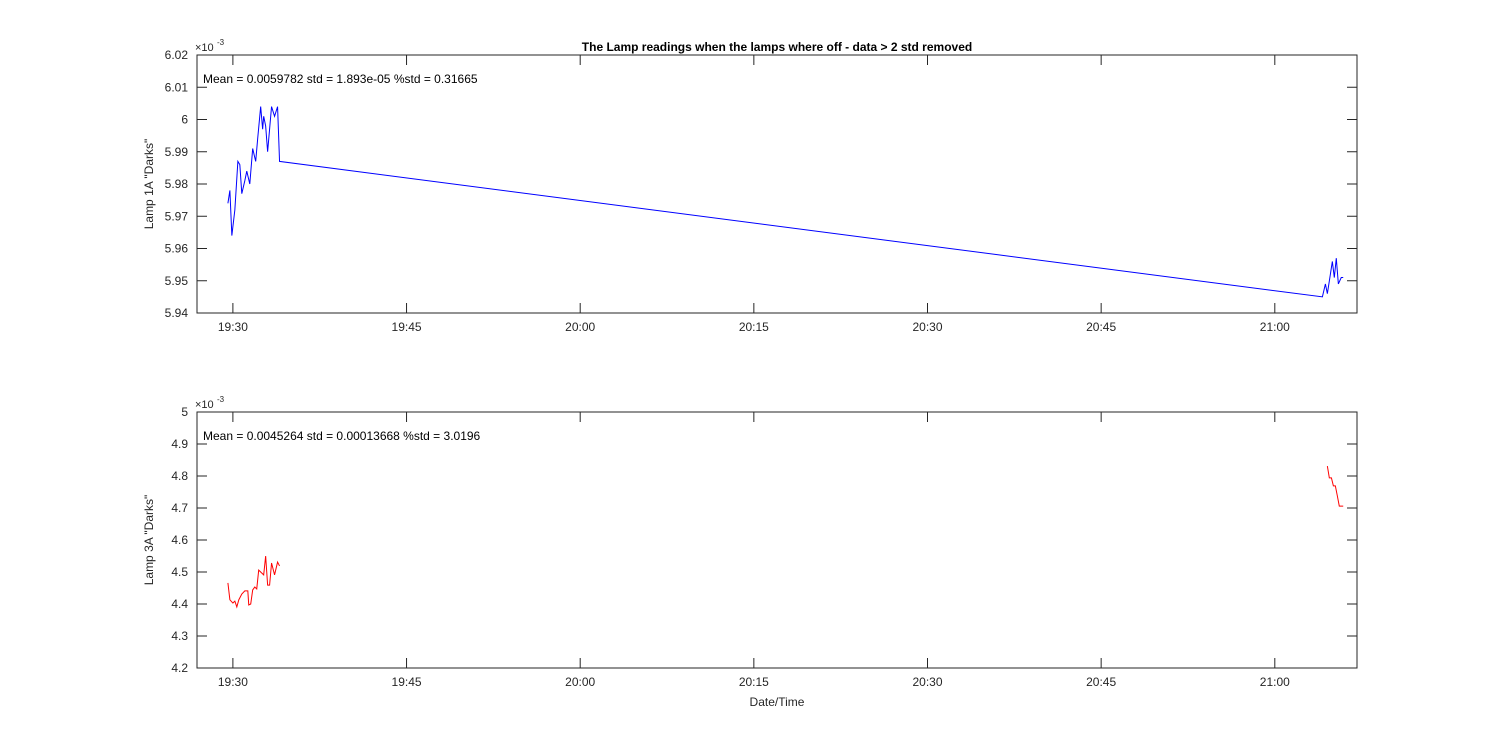  Describe the element at coordinates (179, 476) in the screenshot. I see `y-tick-label: 4.8` at that location.